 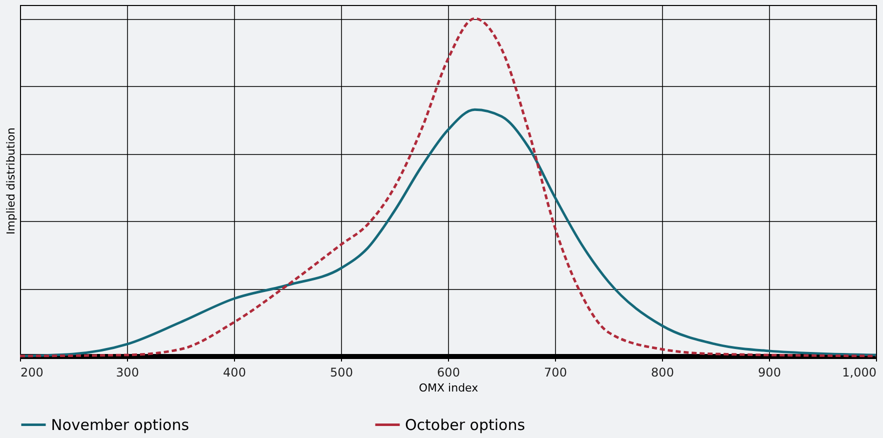 I want to click on legend-label: November options, so click(x=120, y=425).